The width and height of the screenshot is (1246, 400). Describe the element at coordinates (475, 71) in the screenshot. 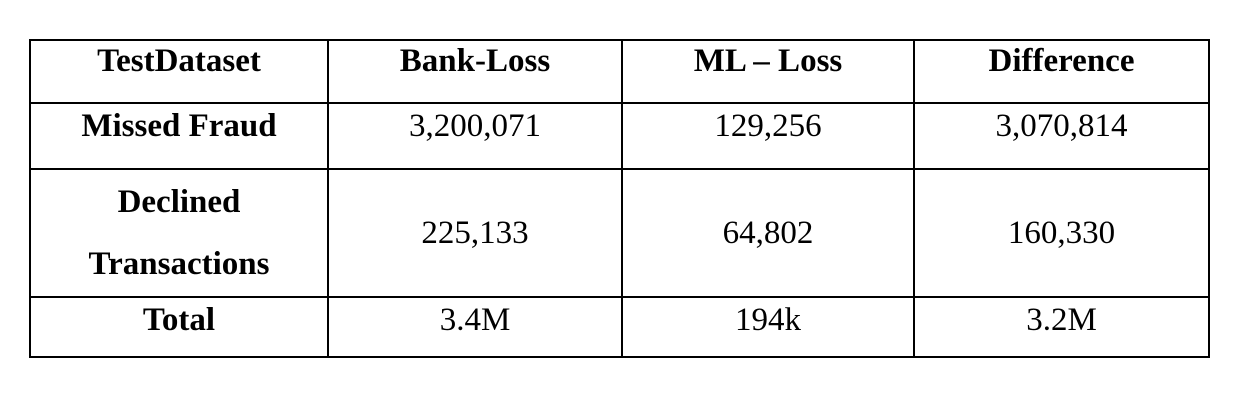

I see `column-header-bank-loss: Bank-Loss` at that location.